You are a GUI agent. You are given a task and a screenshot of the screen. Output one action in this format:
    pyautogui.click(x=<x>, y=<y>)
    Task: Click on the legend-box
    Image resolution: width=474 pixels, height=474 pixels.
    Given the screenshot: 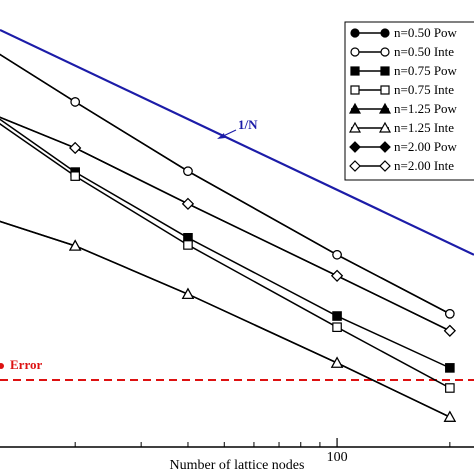 What is the action you would take?
    pyautogui.click(x=409, y=101)
    